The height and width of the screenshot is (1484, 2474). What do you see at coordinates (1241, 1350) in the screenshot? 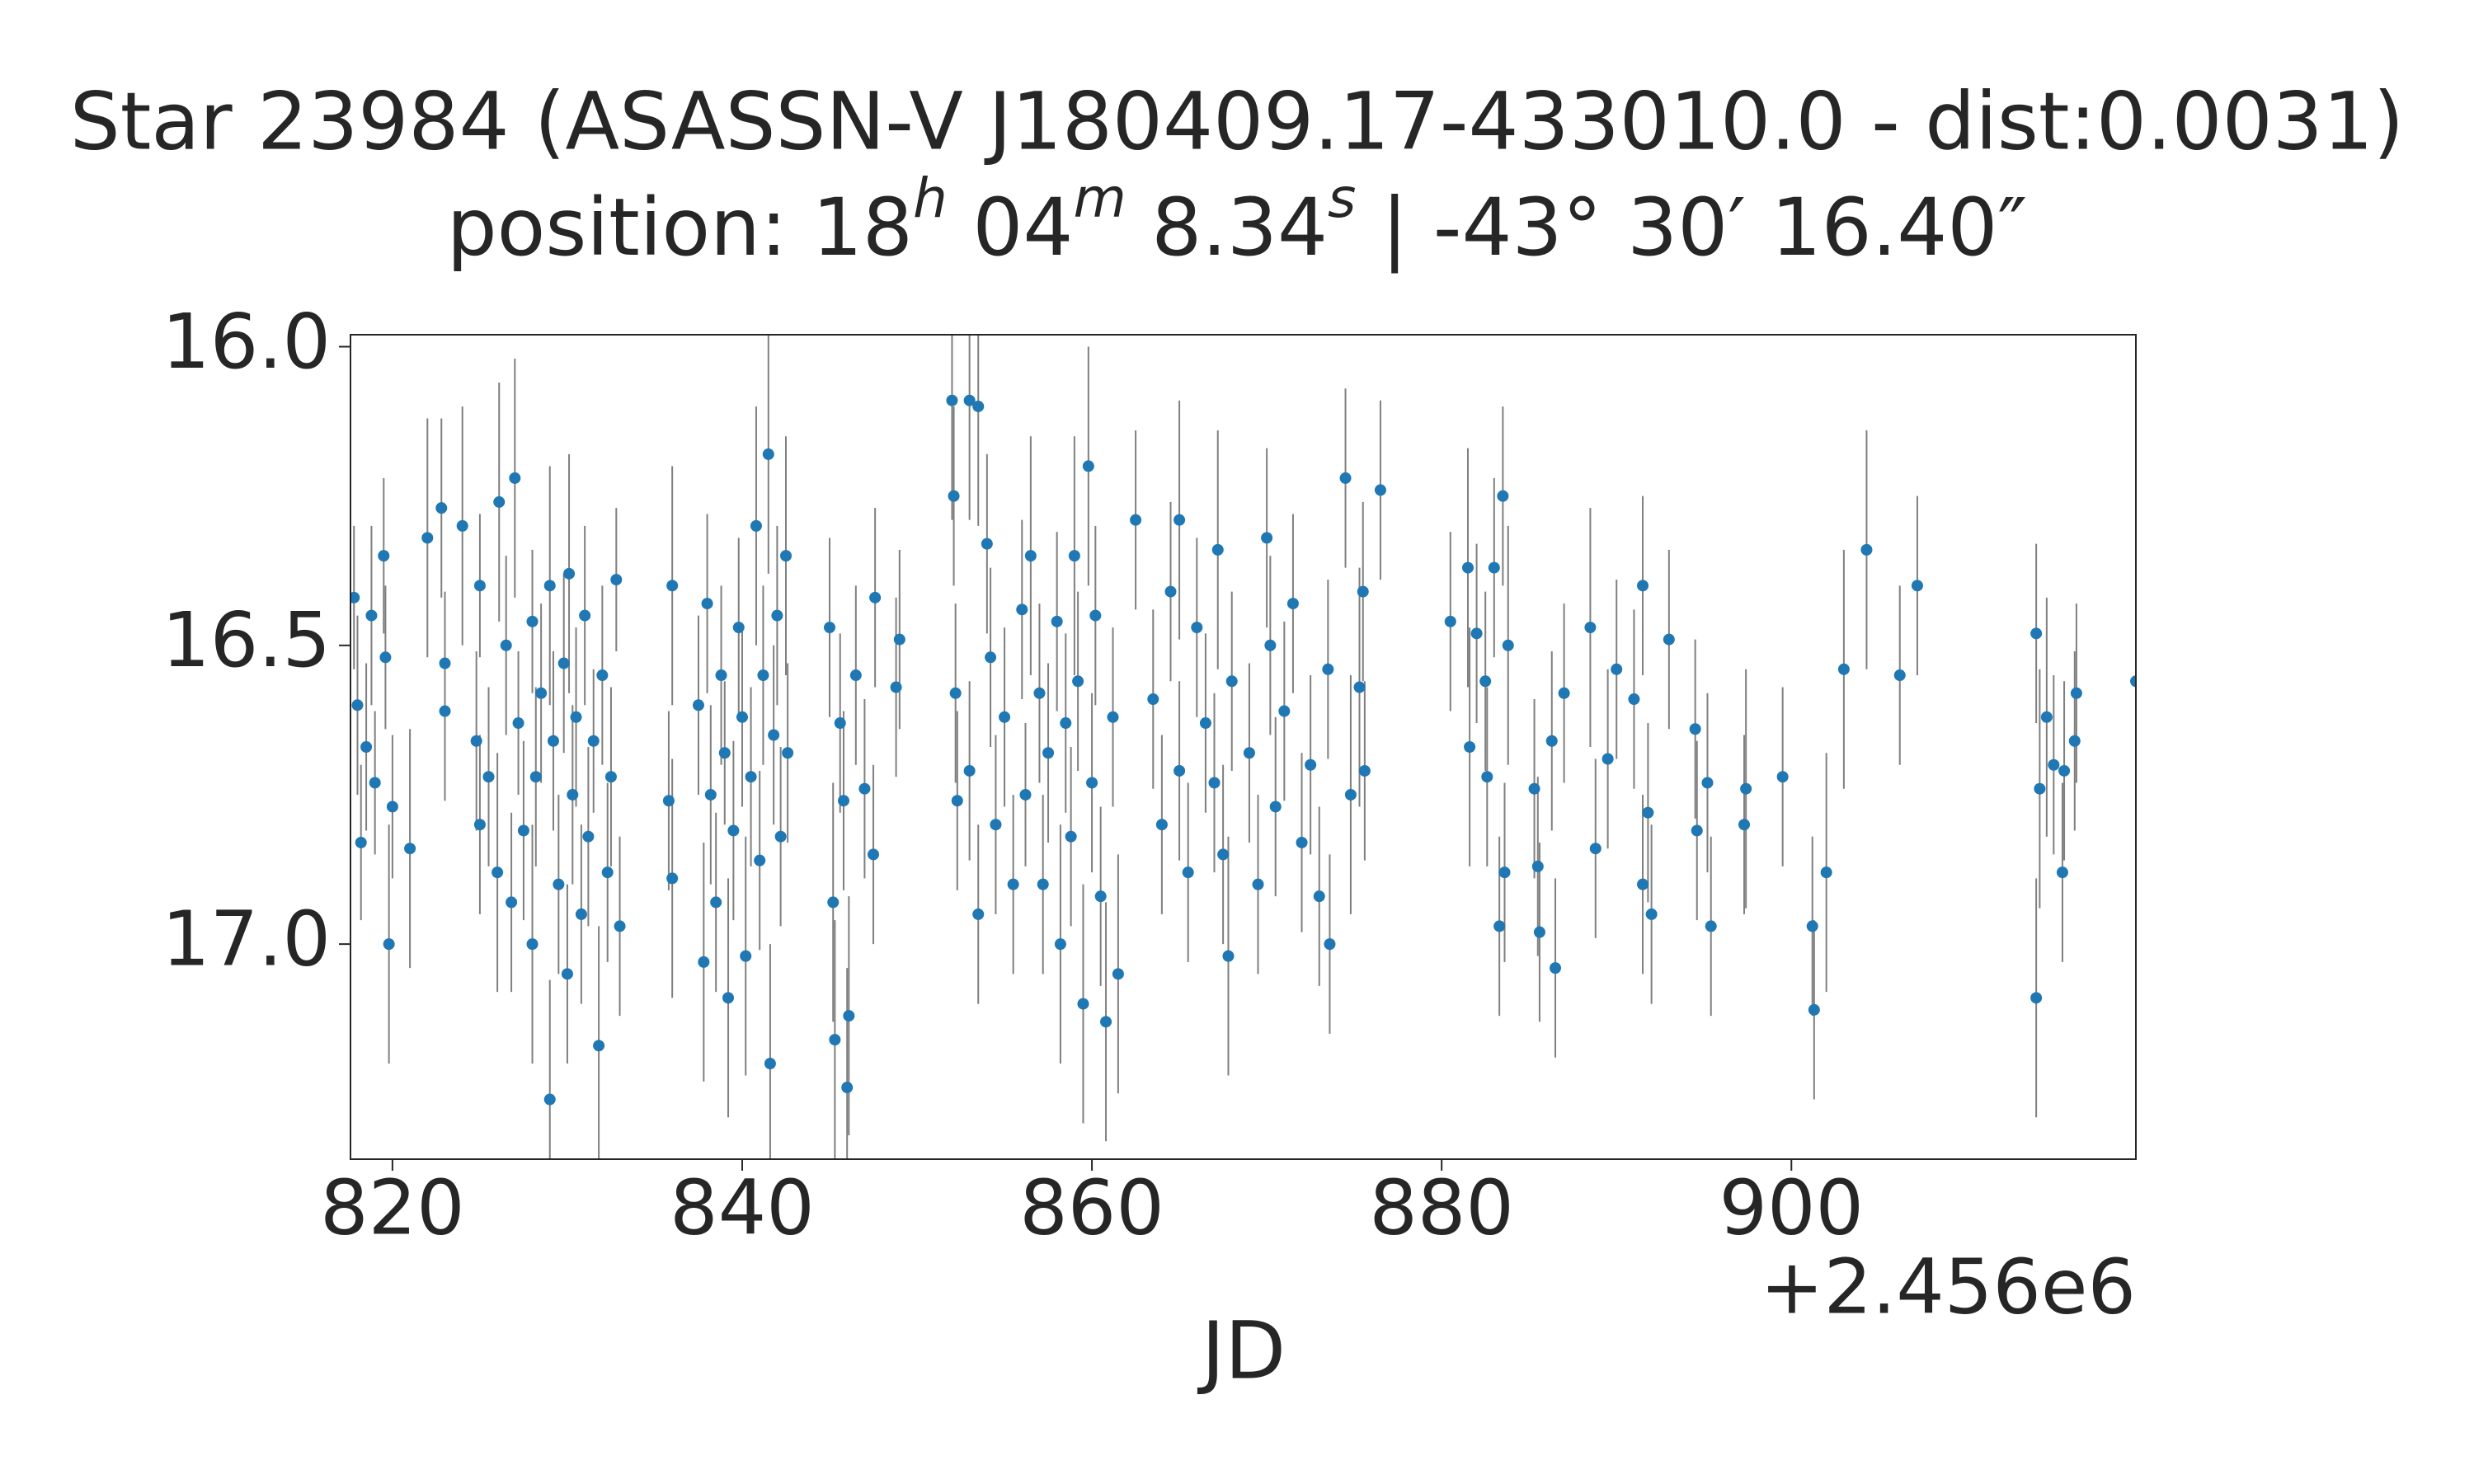
I see `x-axis-label: JD` at bounding box center [1241, 1350].